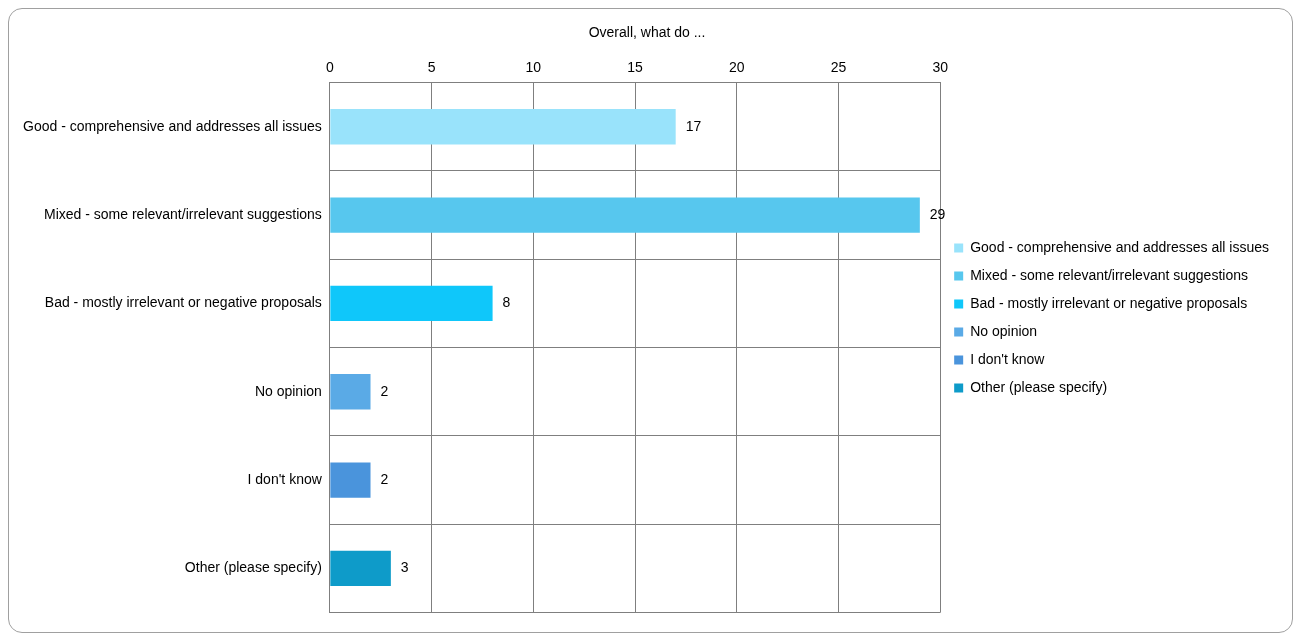 Image resolution: width=1301 pixels, height=639 pixels. Describe the element at coordinates (404, 567) in the screenshot. I see `data-label: 3` at that location.